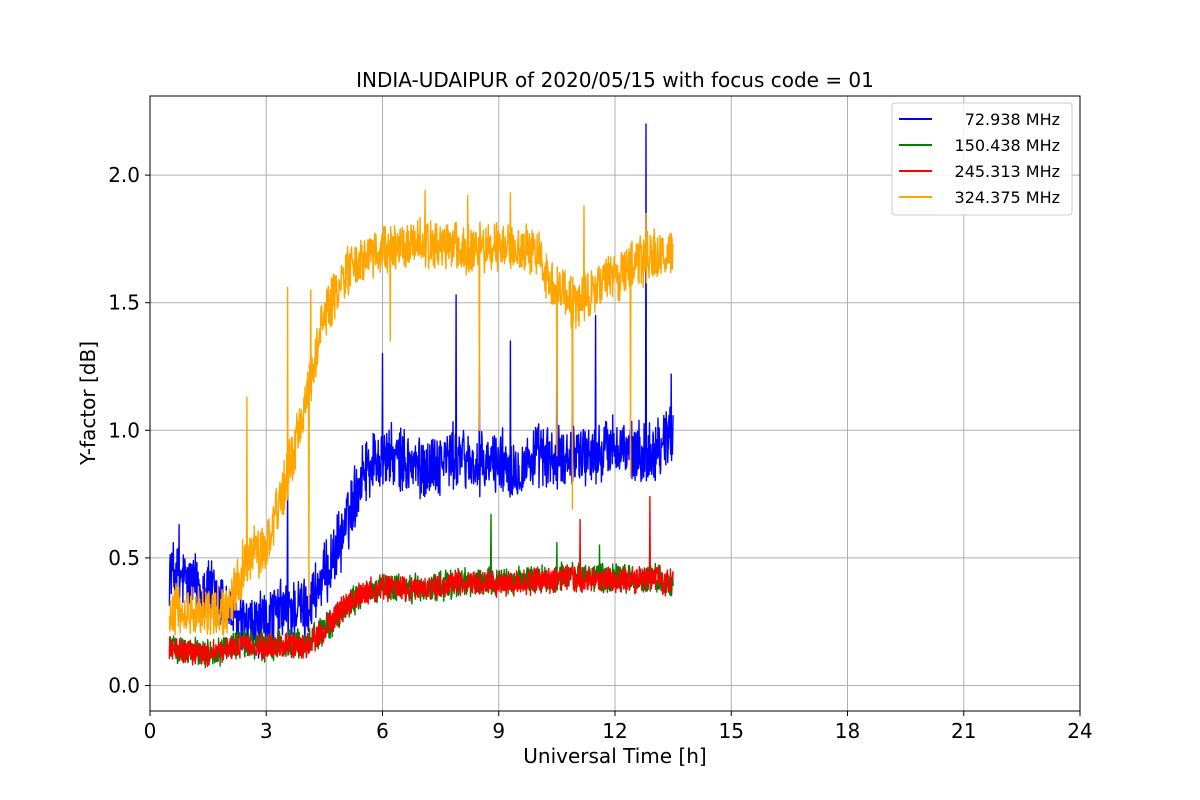 This screenshot has width=1200, height=800. I want to click on y-tick-label: 0.0, so click(124, 685).